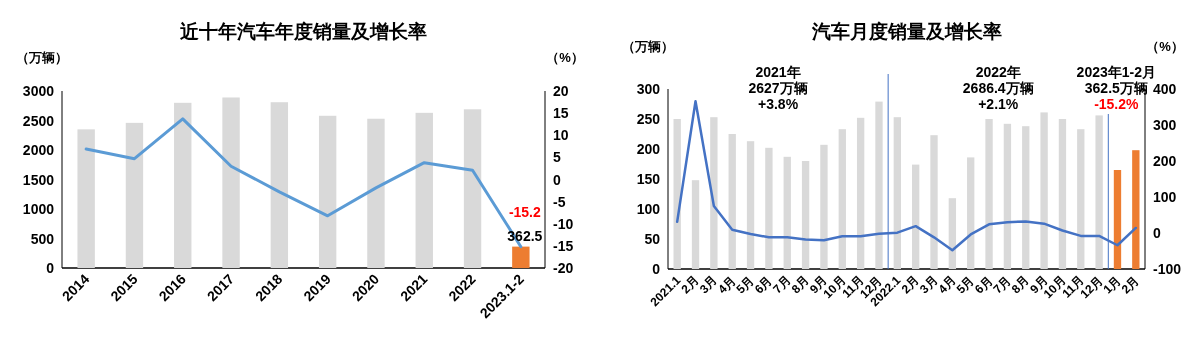  I want to click on y-tick-label: 3000, so click(38, 91).